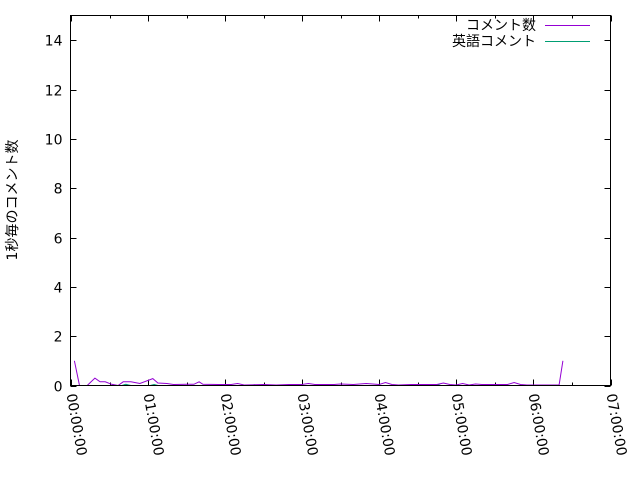 This screenshot has height=484, width=640. What do you see at coordinates (58, 338) in the screenshot?
I see `y-tick-label: 2` at bounding box center [58, 338].